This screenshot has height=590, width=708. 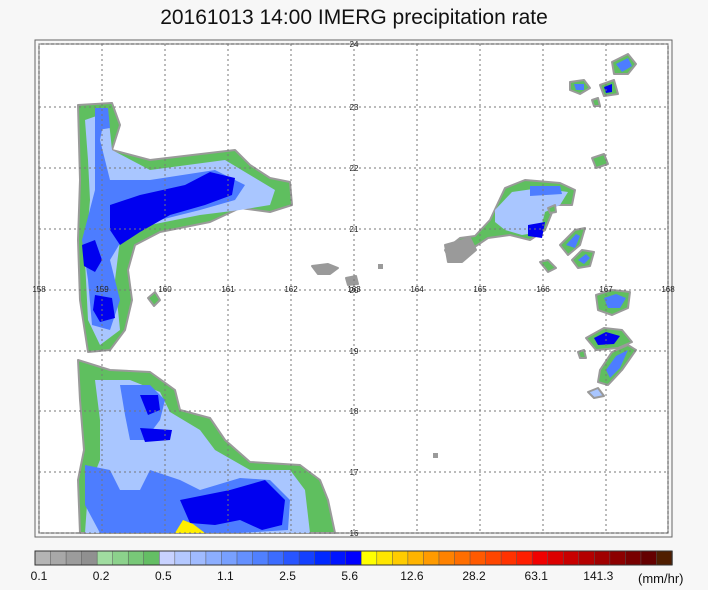 I want to click on longitude-label: 158, so click(x=39, y=289).